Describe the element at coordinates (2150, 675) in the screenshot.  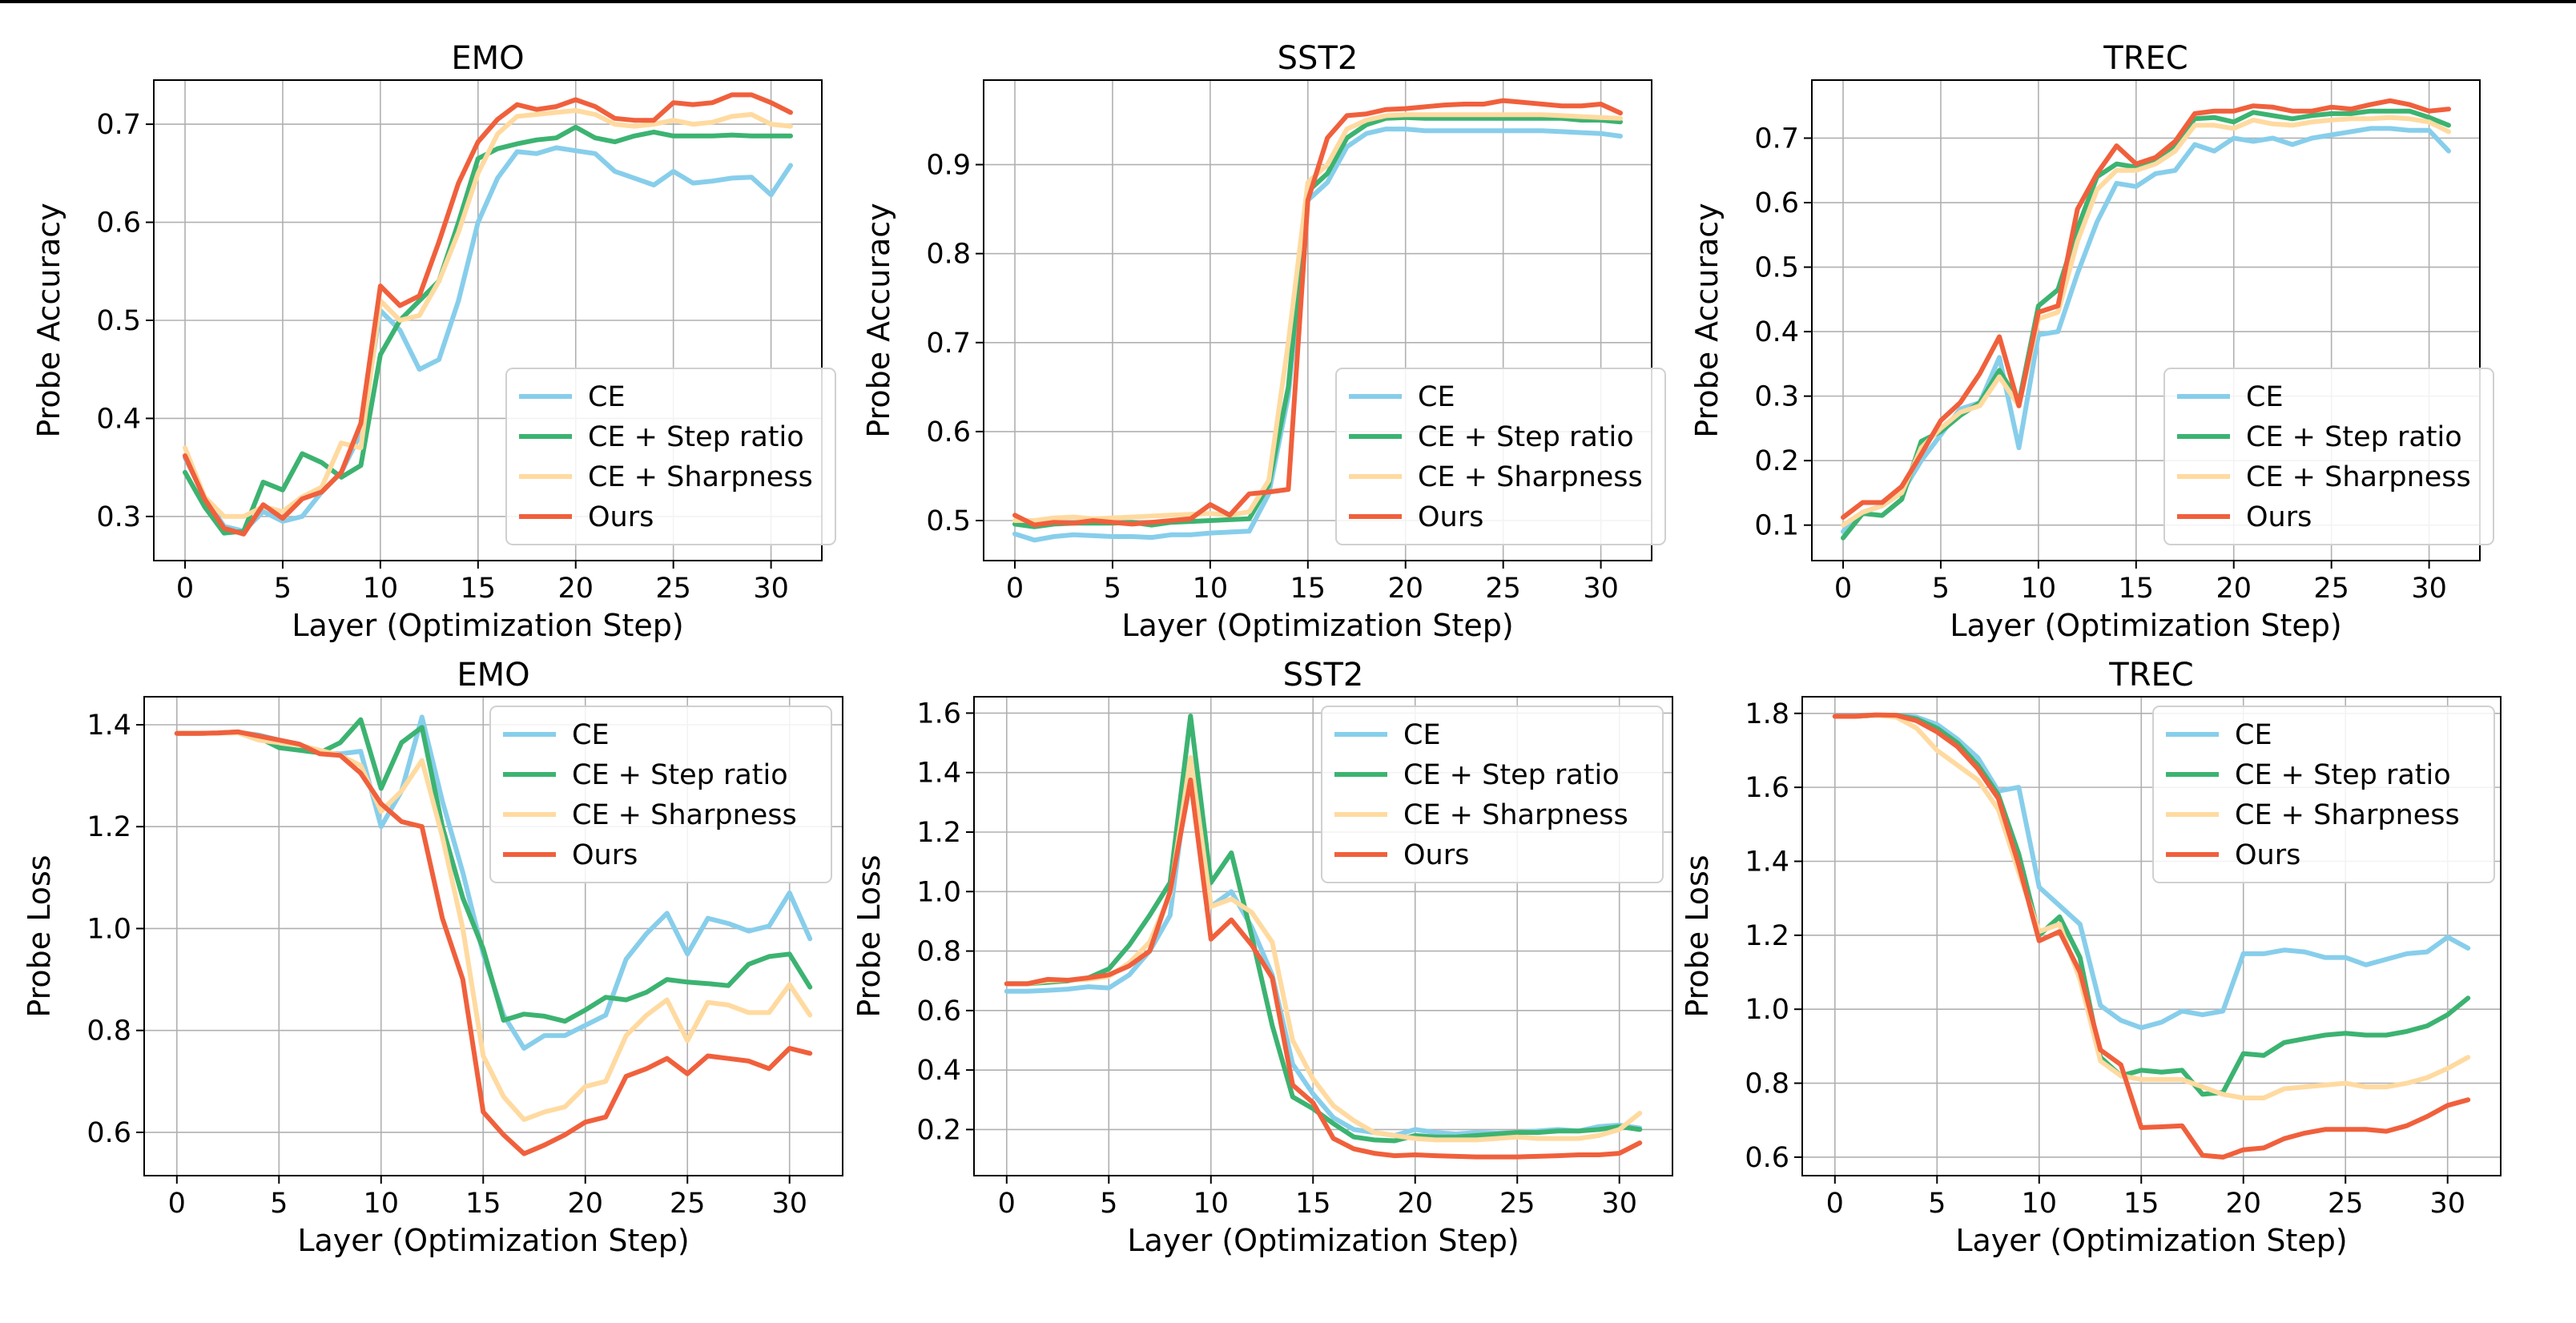
I see `chart-title: TREC` at that location.